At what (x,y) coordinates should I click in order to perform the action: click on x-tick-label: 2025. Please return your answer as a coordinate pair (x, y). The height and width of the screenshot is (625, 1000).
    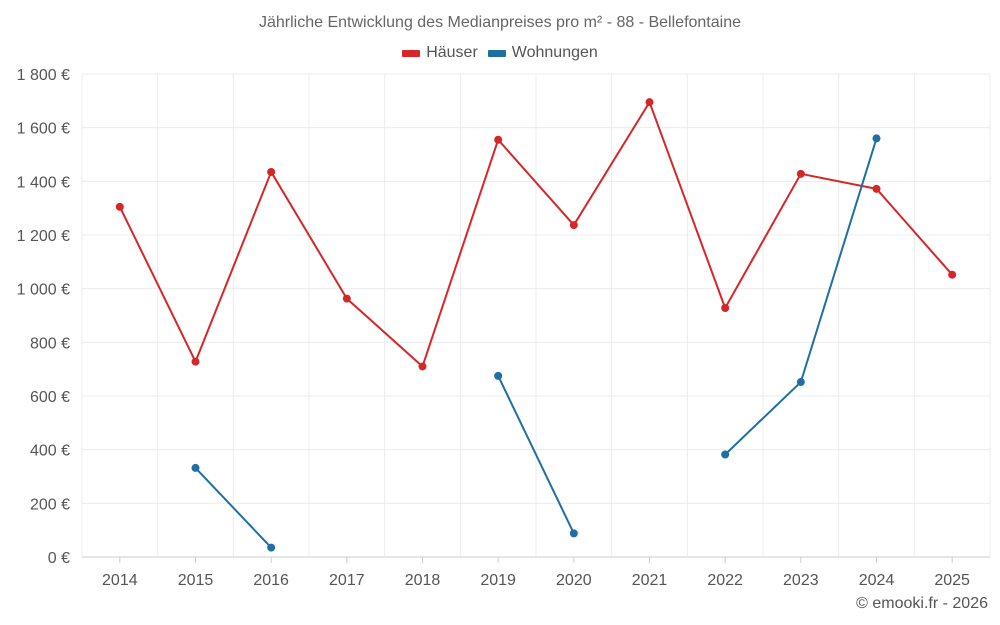
    Looking at the image, I should click on (952, 580).